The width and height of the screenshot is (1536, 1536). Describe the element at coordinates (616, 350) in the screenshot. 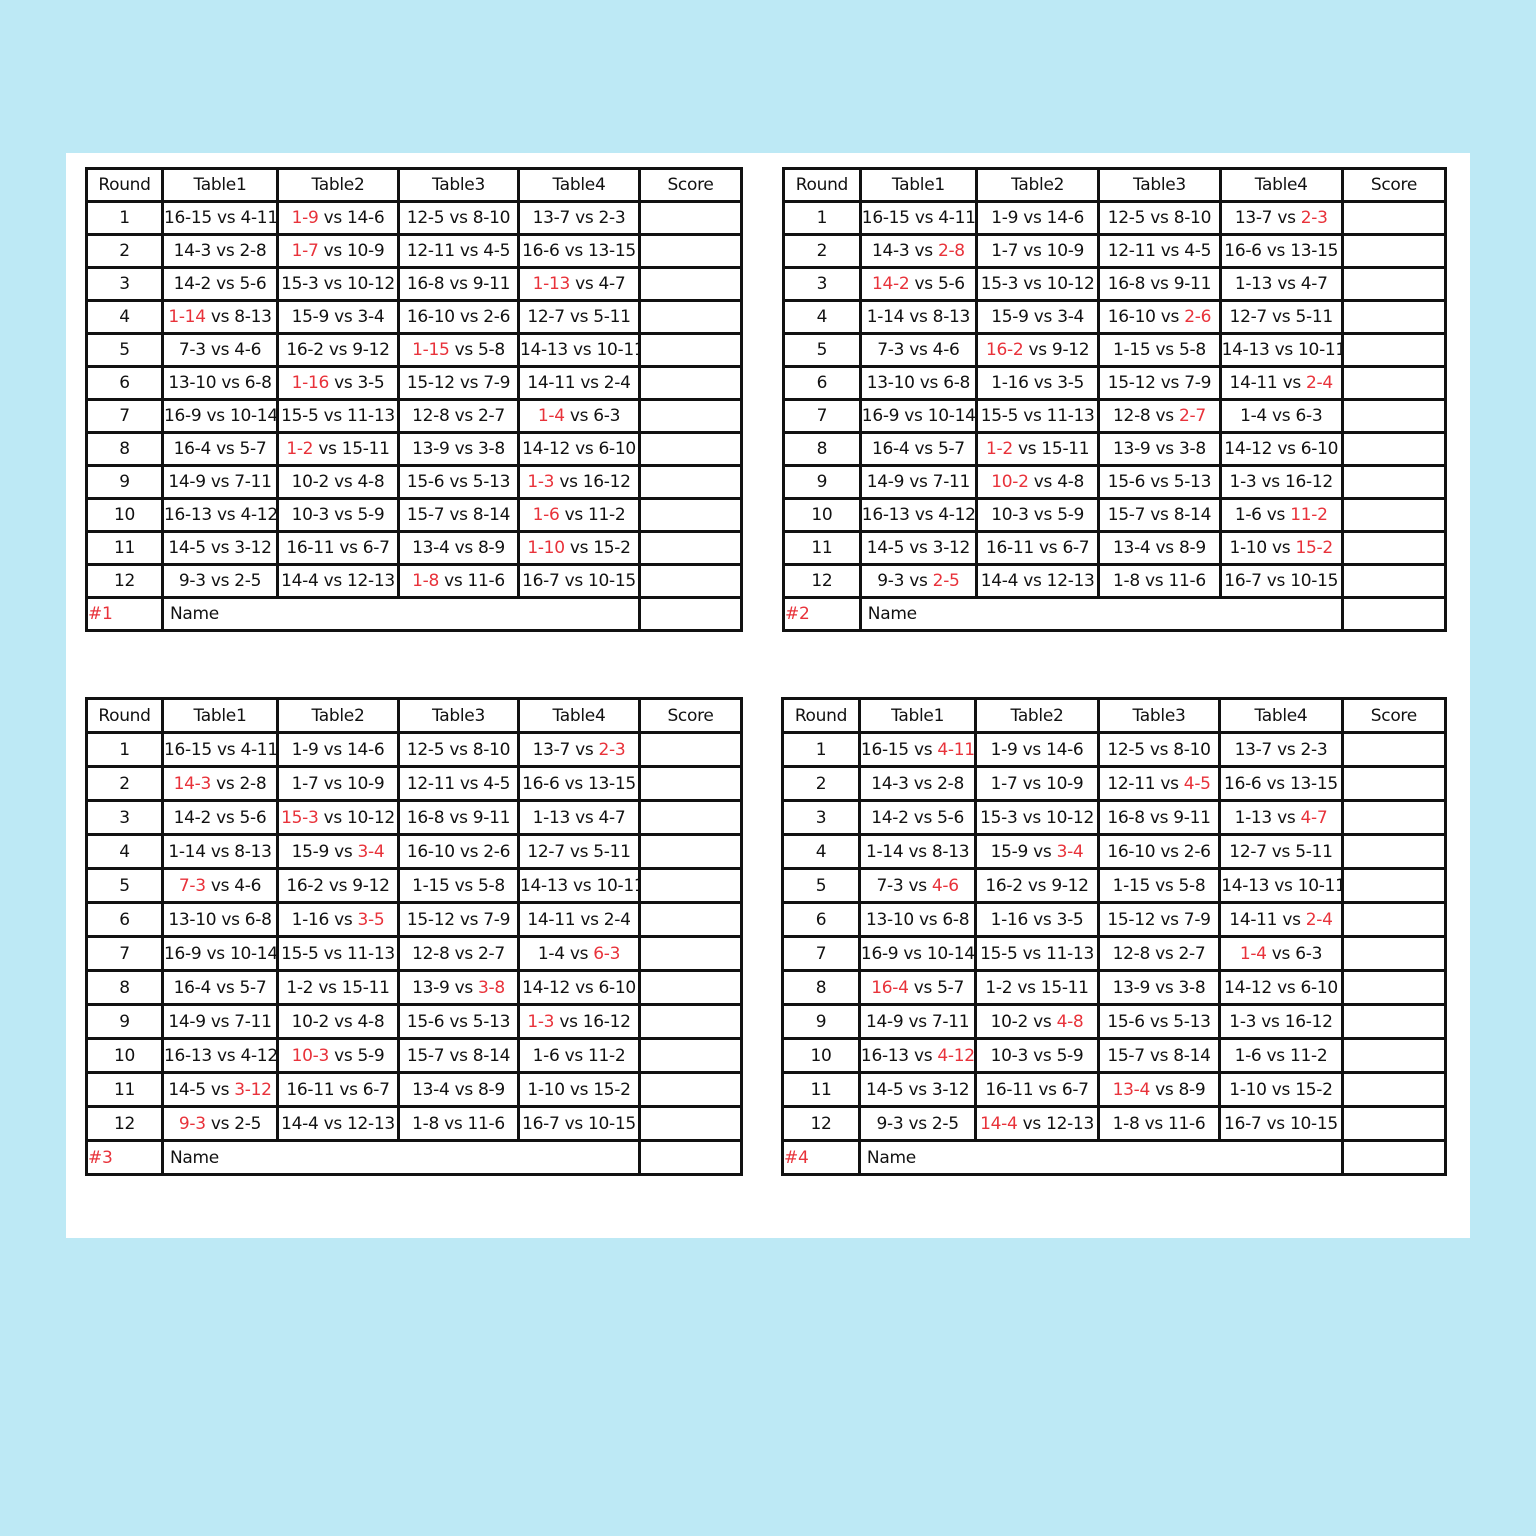

I see `pair-right: 10-11` at that location.